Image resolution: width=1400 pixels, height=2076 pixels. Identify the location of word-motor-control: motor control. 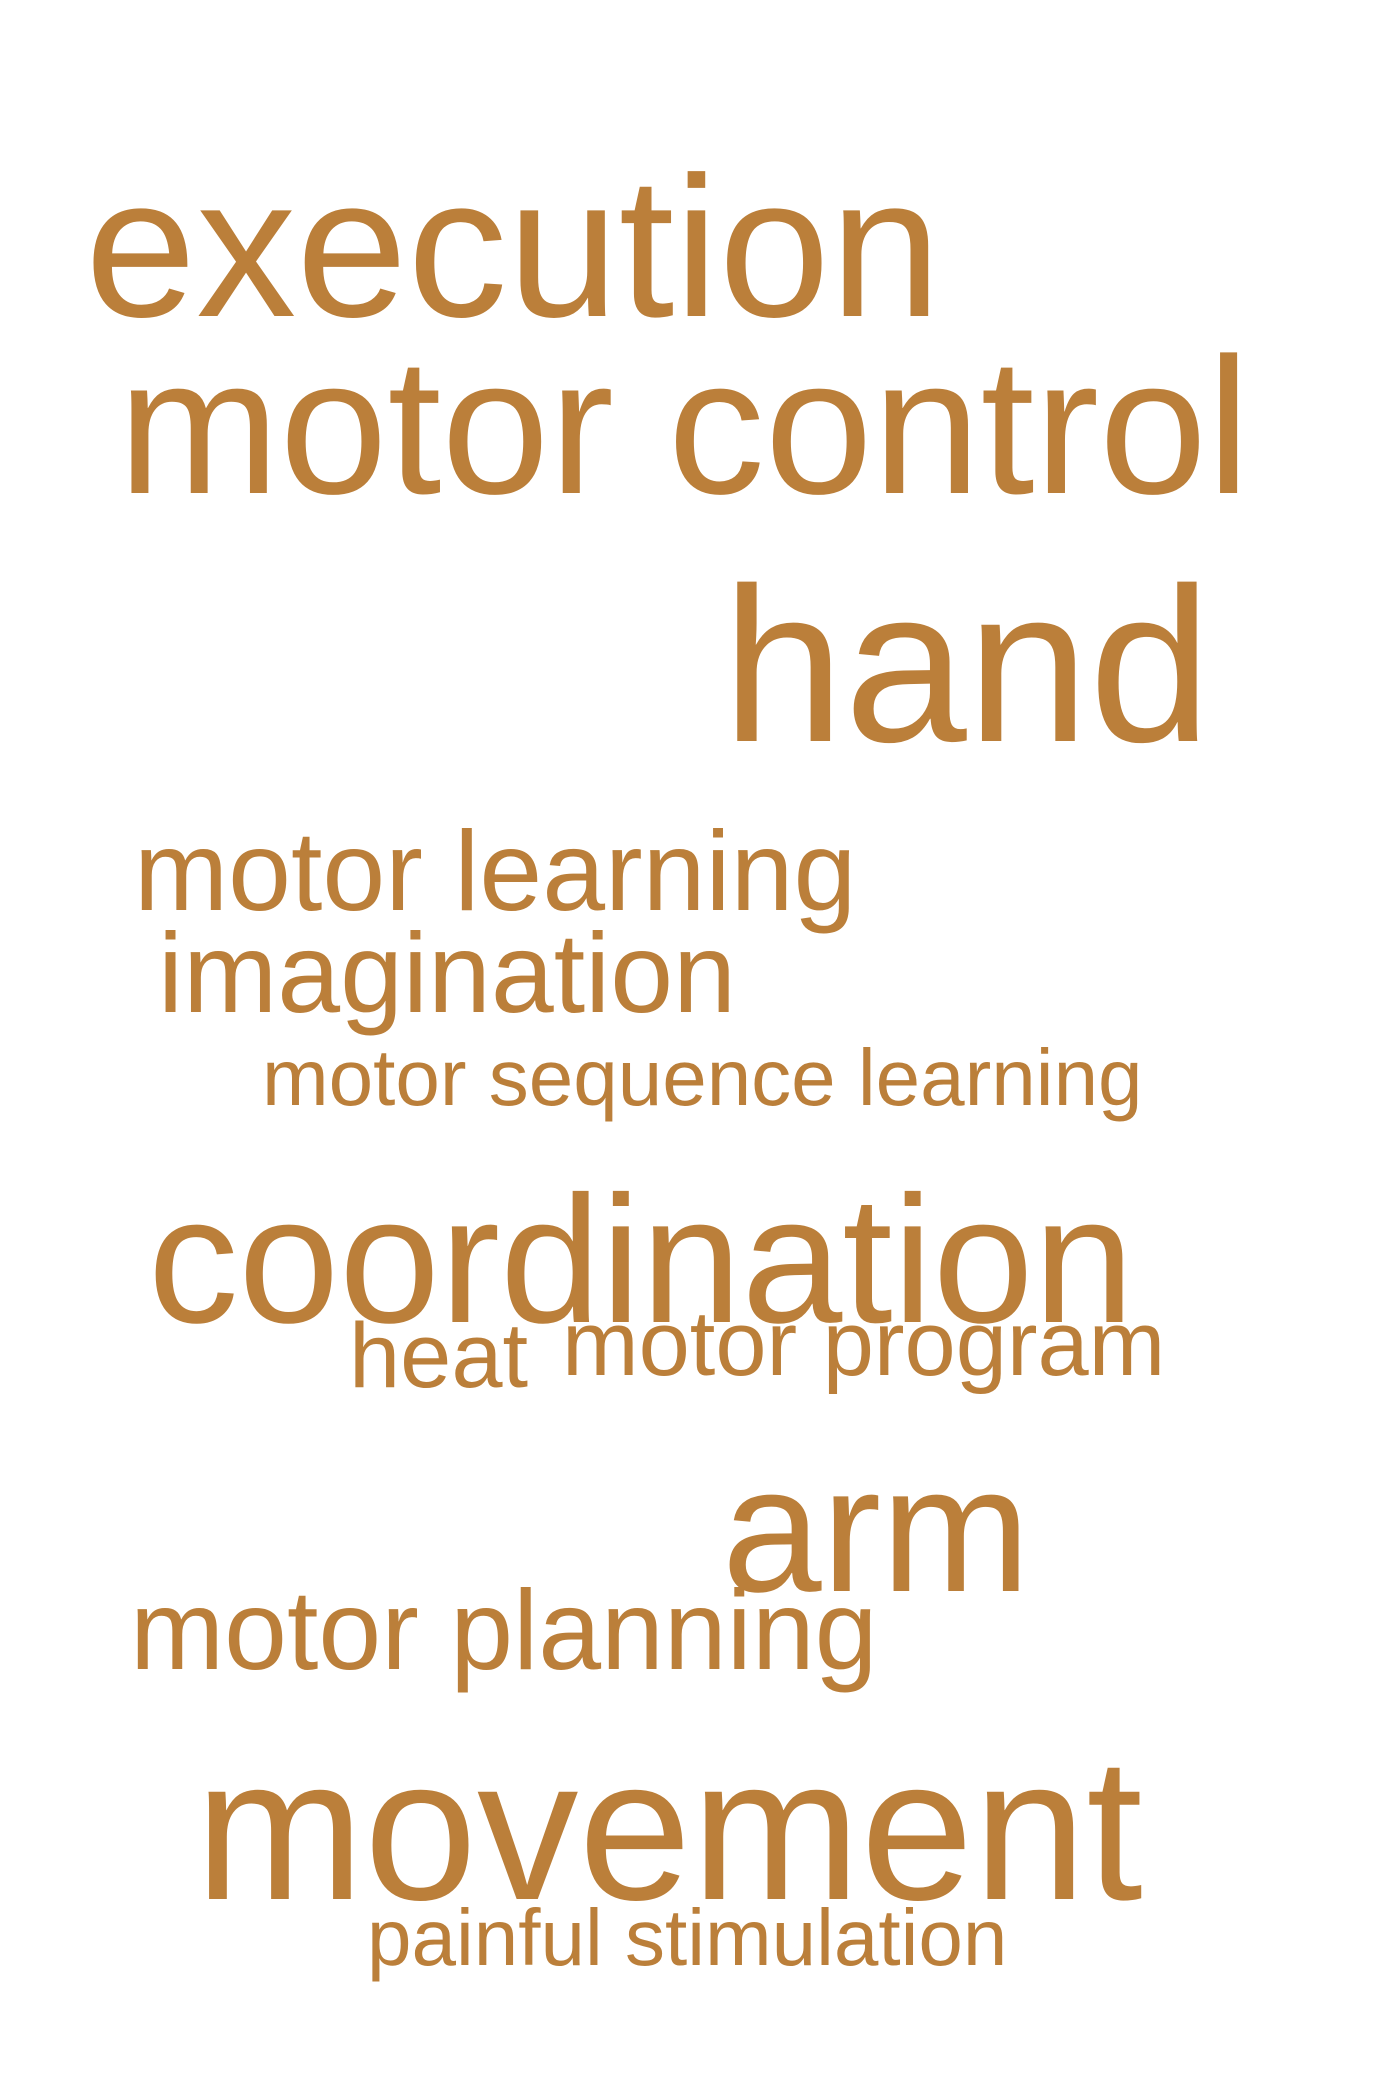
(684, 426).